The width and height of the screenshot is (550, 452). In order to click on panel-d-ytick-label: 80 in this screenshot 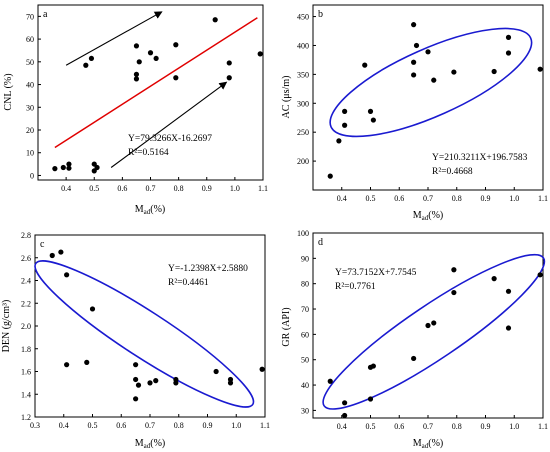, I will do `click(305, 284)`.